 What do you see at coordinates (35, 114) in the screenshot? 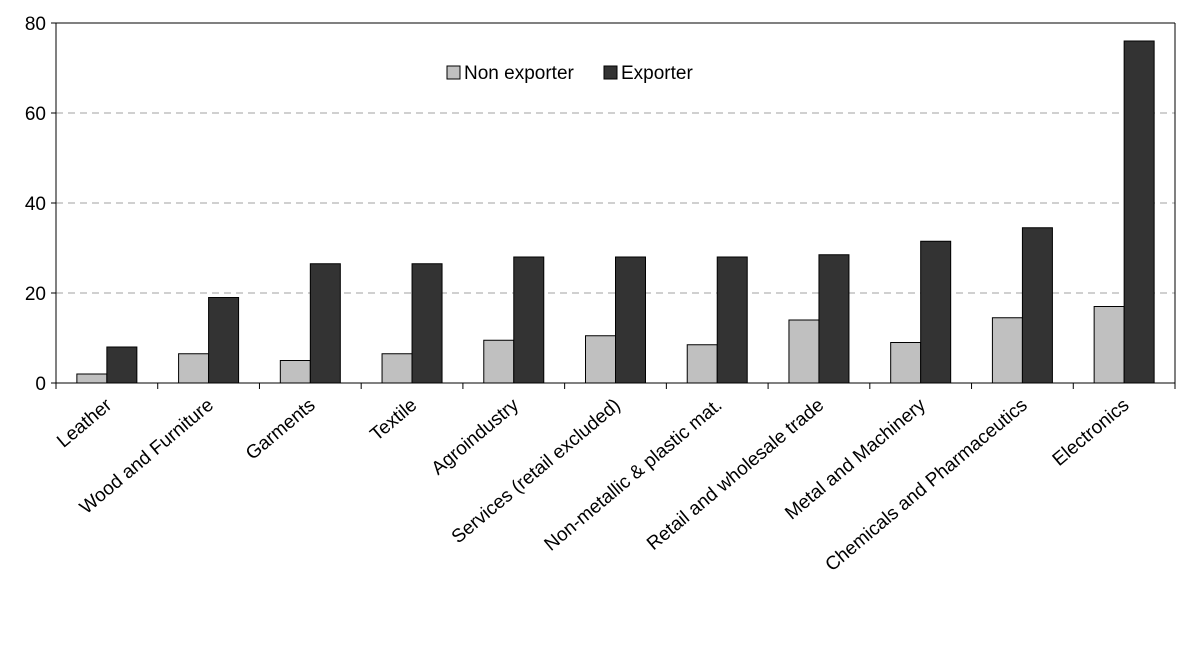
I see `y-tick-label: 60` at bounding box center [35, 114].